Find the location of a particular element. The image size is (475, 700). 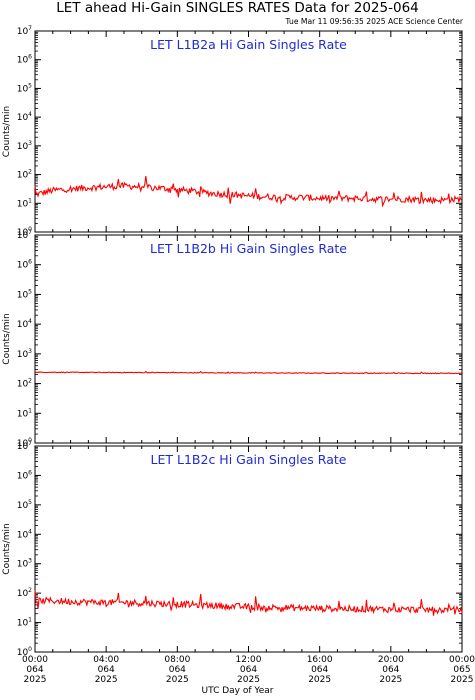

panel-title: LET L1B2c Hi Gain Singles Rate is located at coordinates (249, 459).